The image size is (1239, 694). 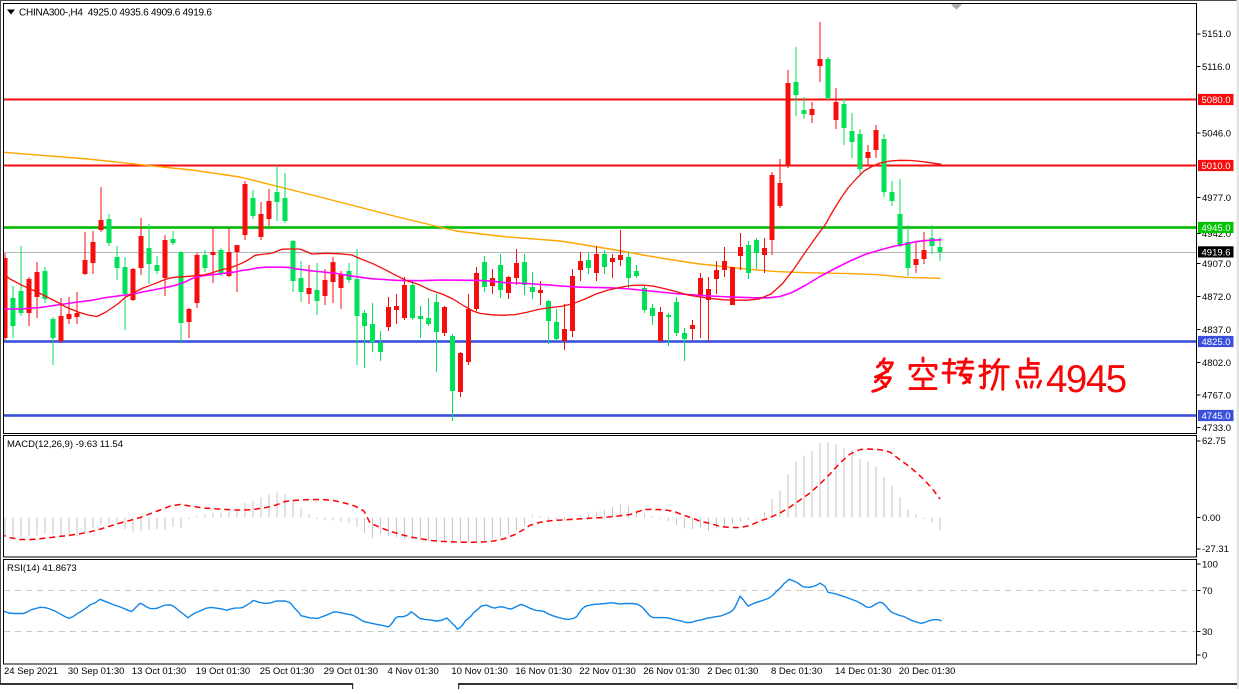 What do you see at coordinates (1216, 198) in the screenshot?
I see `svg-text: 4977.0` at bounding box center [1216, 198].